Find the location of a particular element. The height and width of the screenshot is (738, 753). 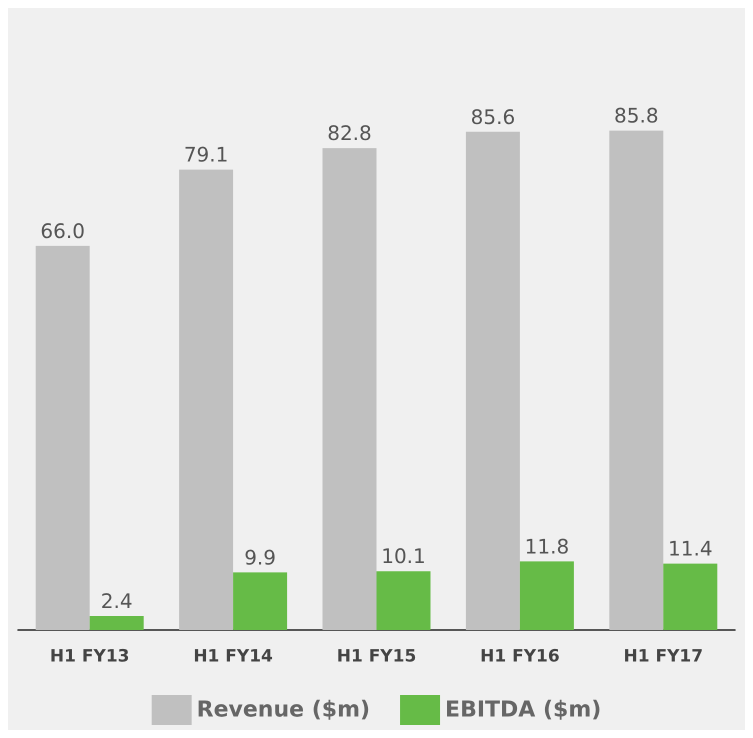

x-tick-label: H1 FY16 is located at coordinates (520, 656).